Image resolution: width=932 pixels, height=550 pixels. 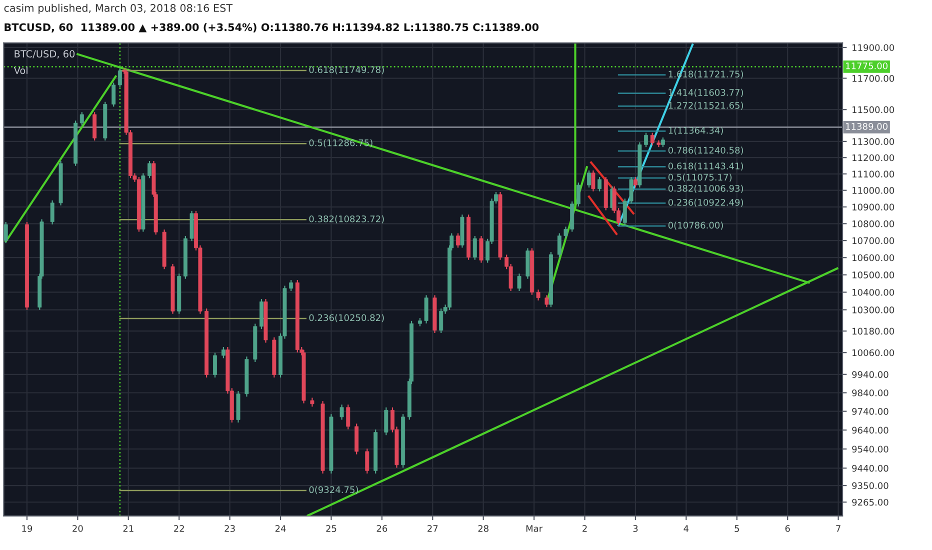 I want to click on annotation: Vol, so click(x=21, y=70).